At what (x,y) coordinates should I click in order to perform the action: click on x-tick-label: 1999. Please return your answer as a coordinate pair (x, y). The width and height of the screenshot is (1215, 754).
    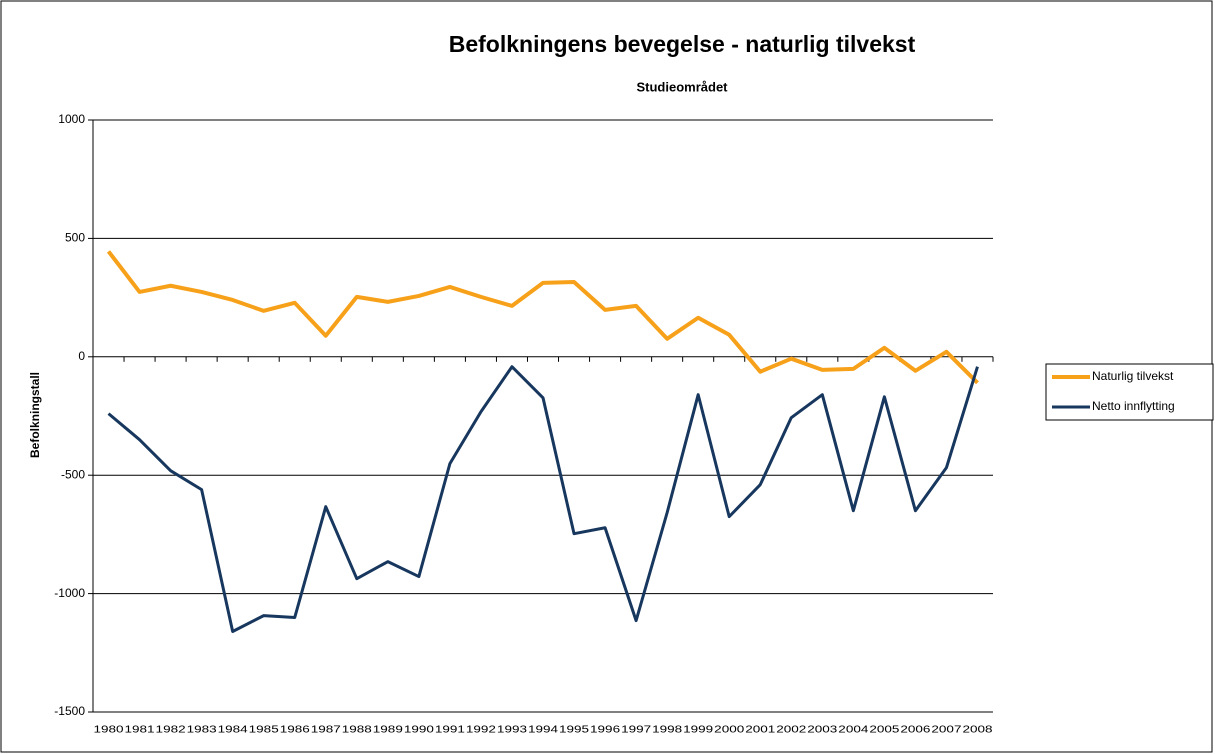
    Looking at the image, I should click on (698, 730).